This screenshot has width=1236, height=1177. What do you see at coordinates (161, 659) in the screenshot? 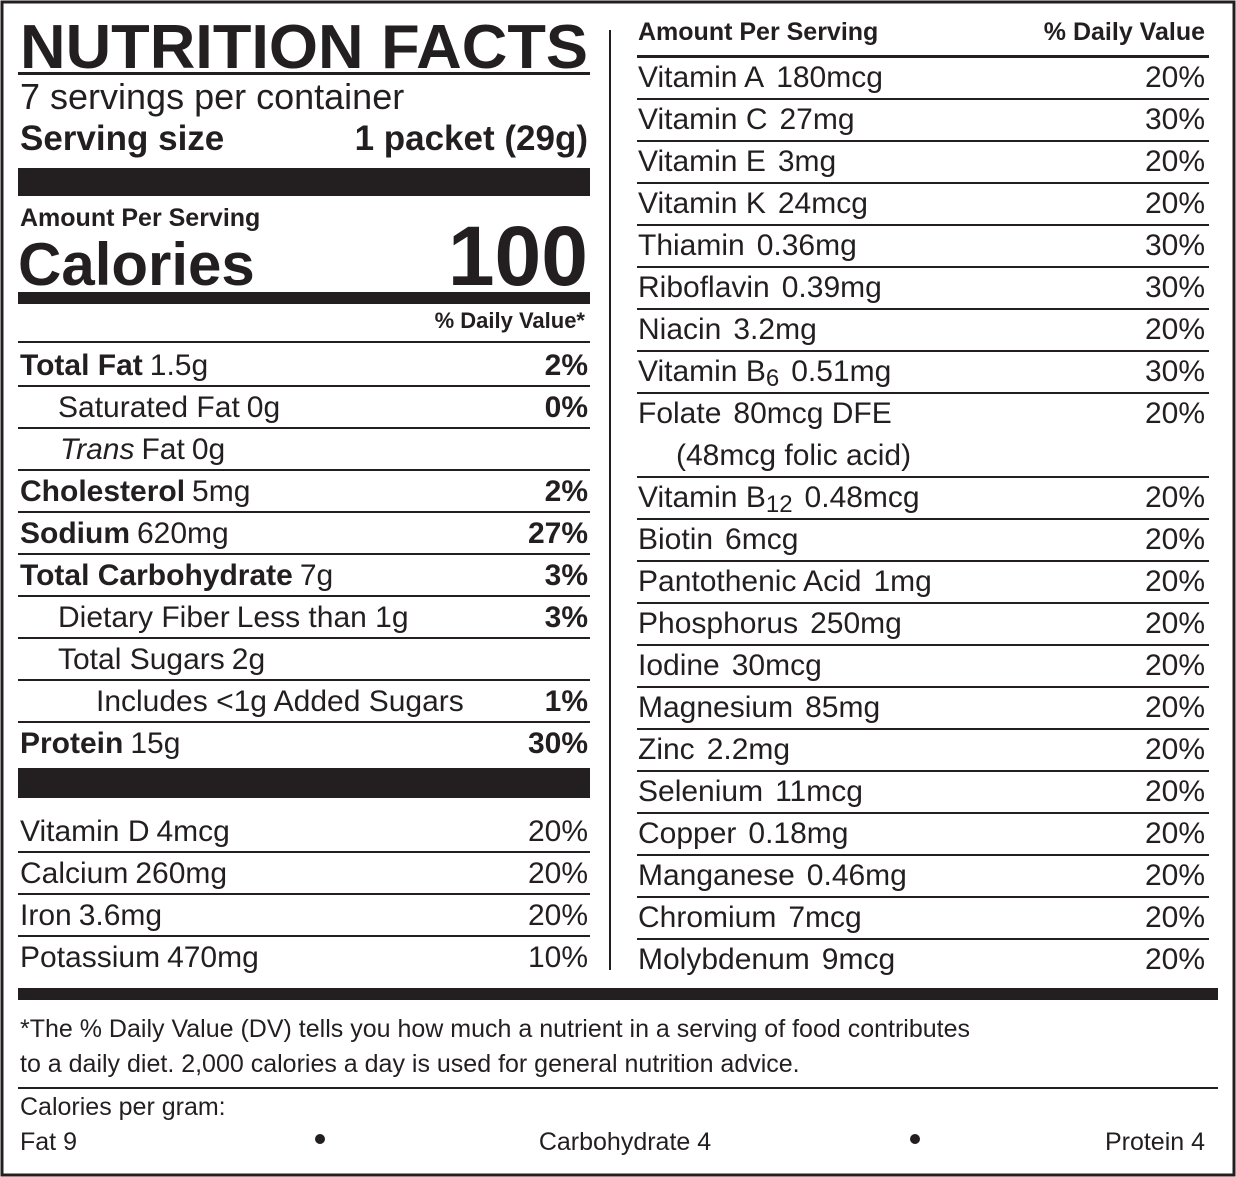
I see `nutrient-row: Total Sugars 2g` at bounding box center [161, 659].